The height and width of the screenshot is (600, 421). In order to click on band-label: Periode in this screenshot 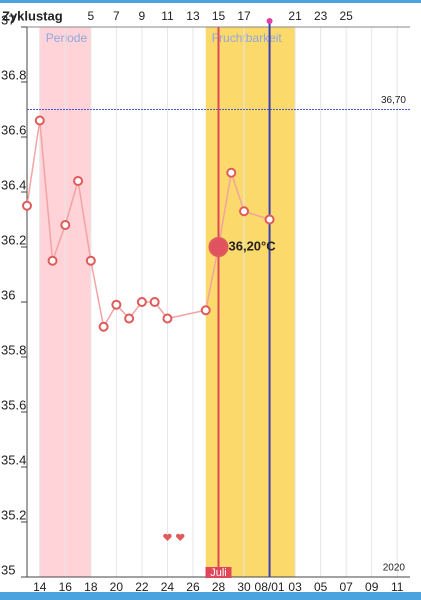, I will do `click(67, 38)`.